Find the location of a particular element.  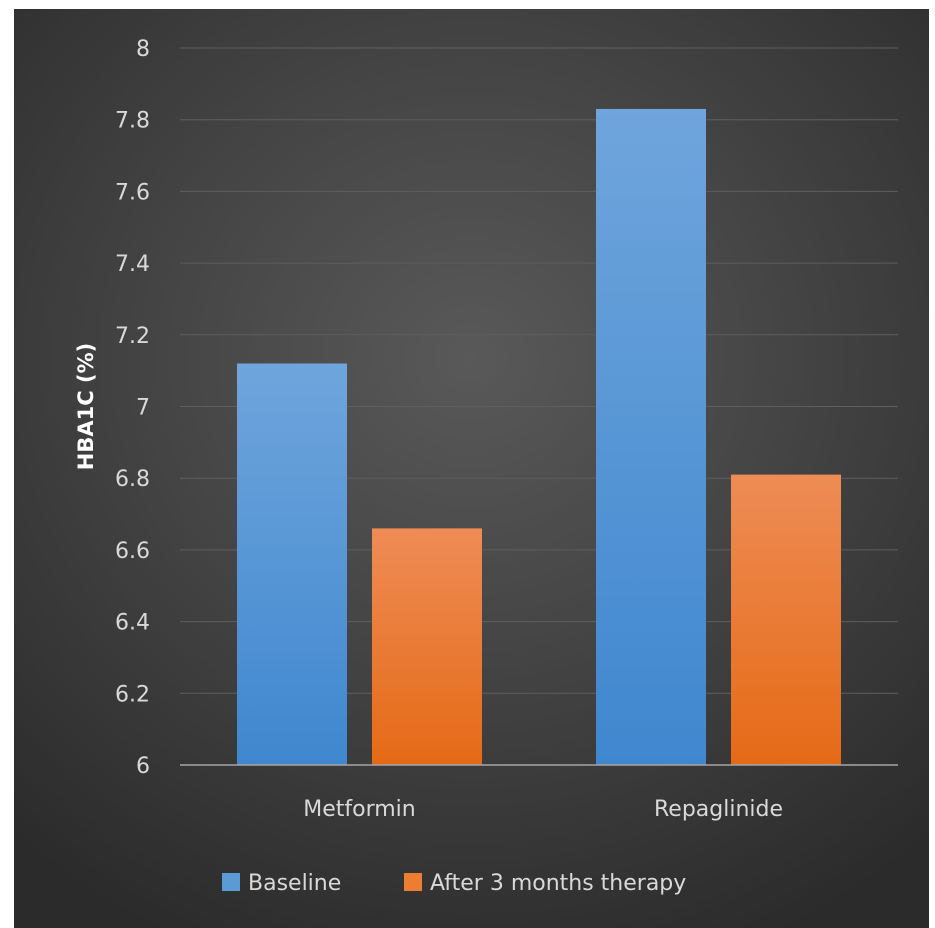

x-axis-categories: Metformin Repaglinide is located at coordinates (543, 809).